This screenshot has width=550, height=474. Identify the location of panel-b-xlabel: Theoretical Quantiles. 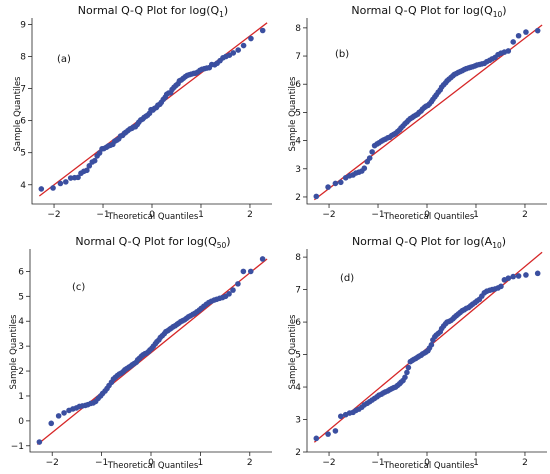
(429, 217).